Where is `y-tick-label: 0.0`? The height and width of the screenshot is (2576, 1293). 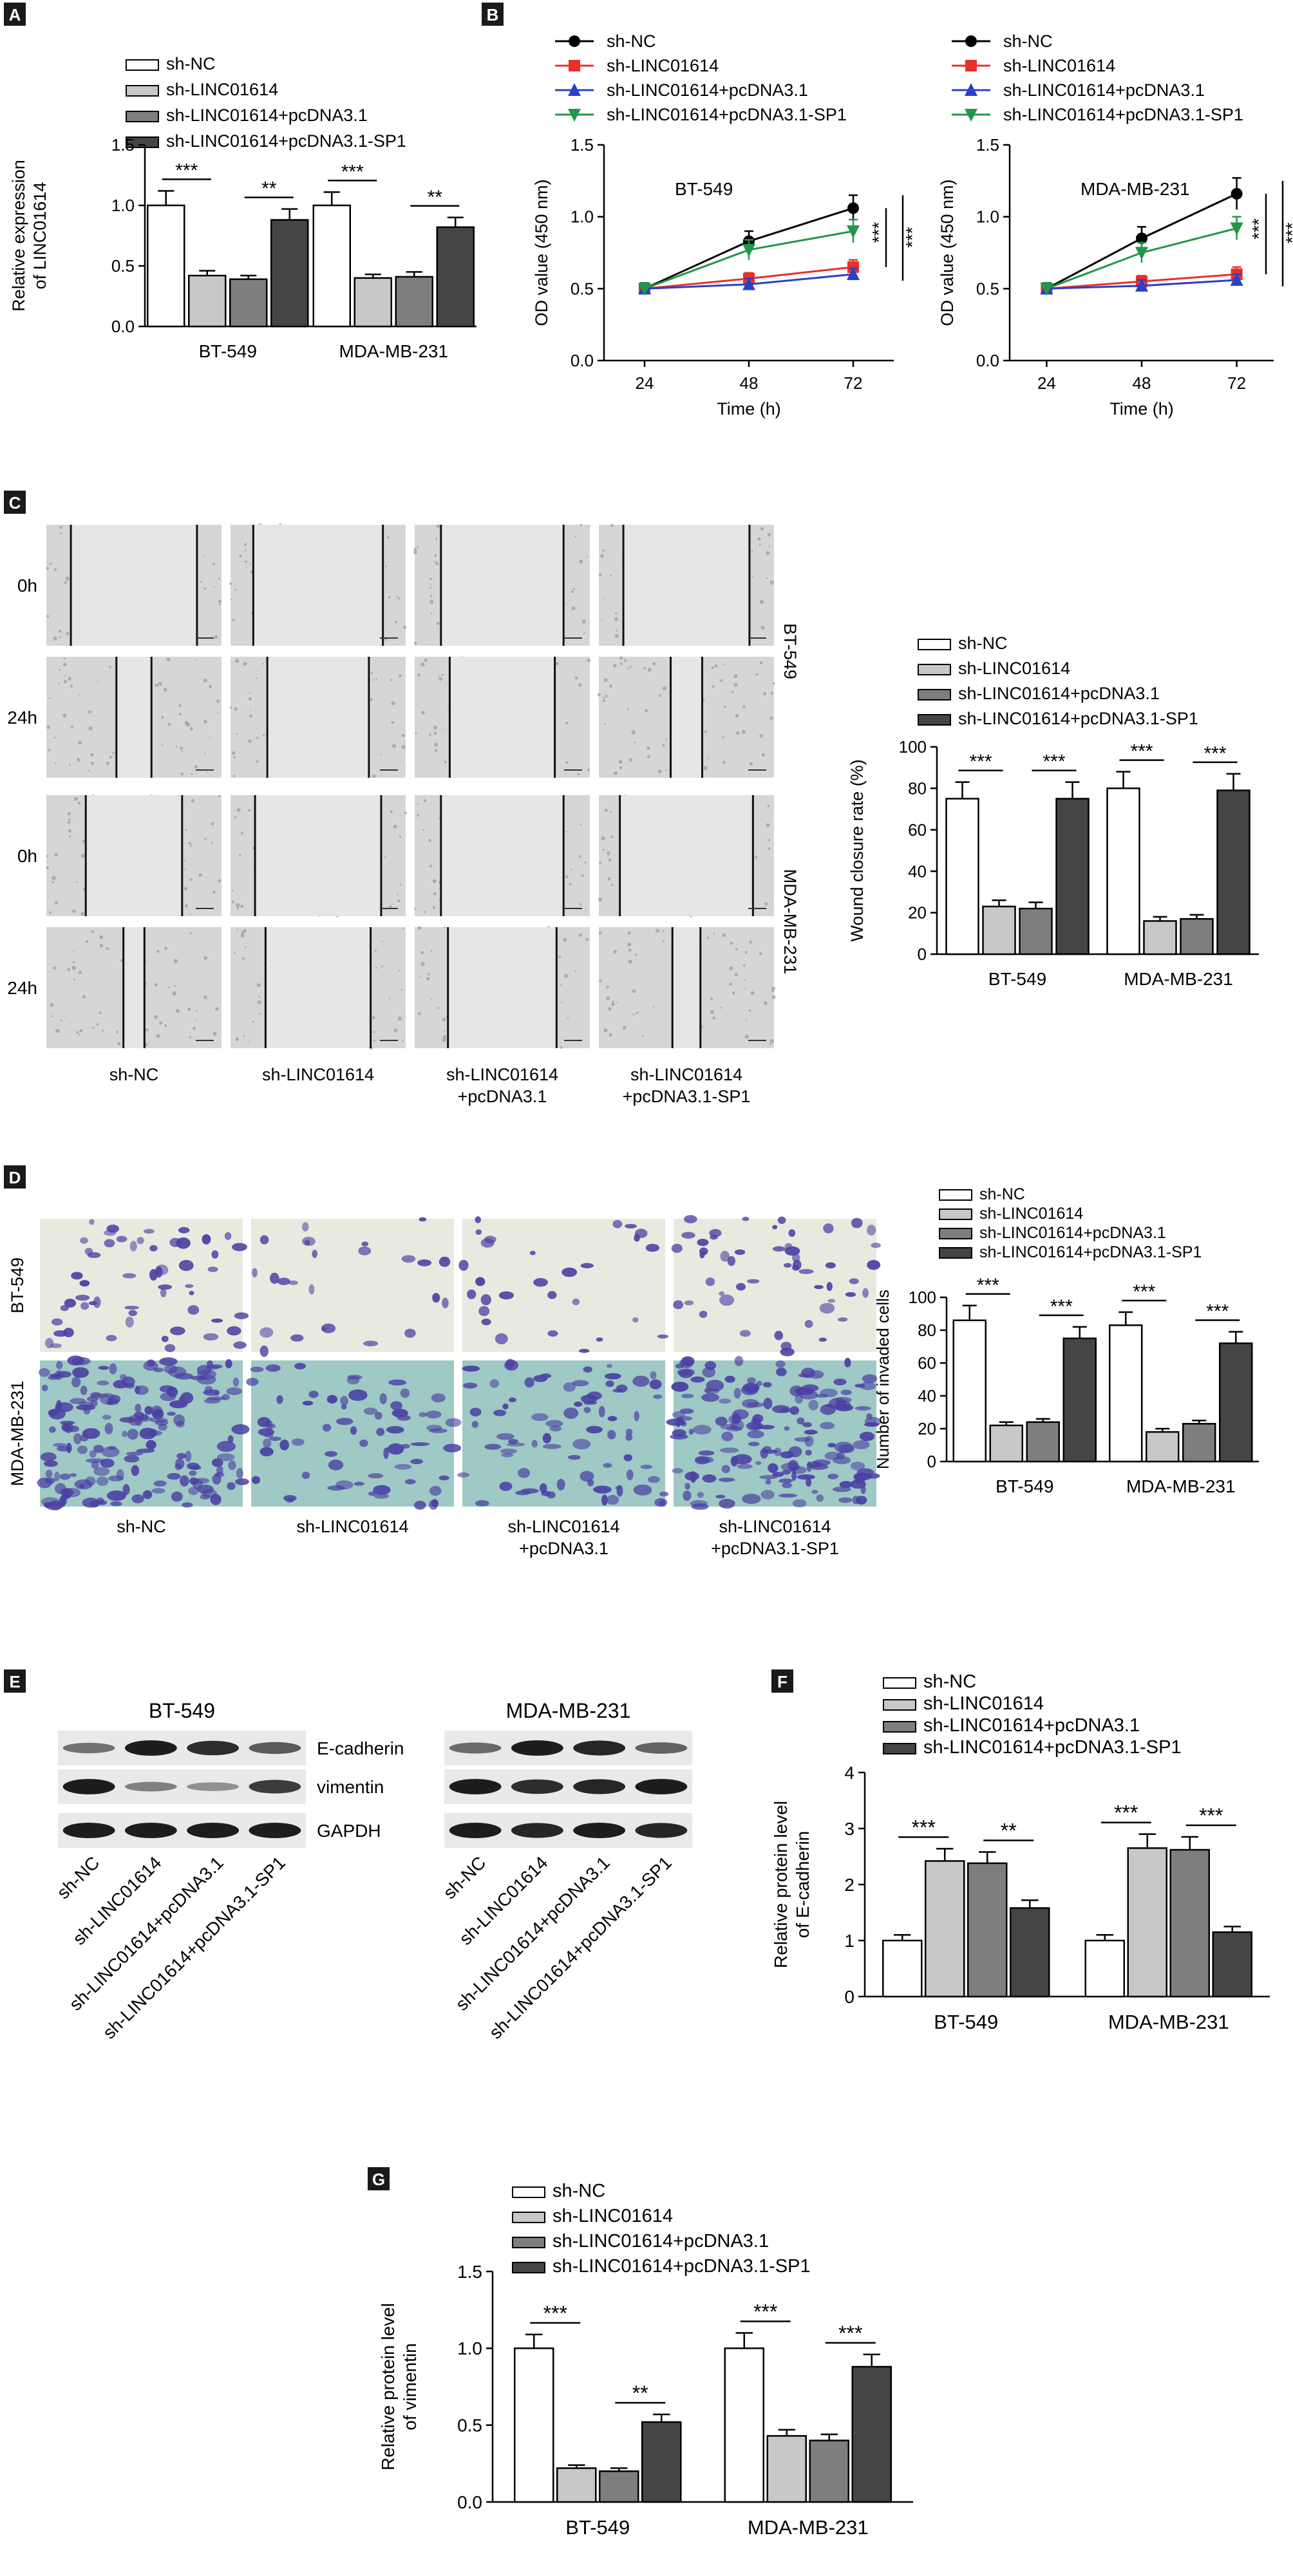
y-tick-label: 0.0 is located at coordinates (123, 326).